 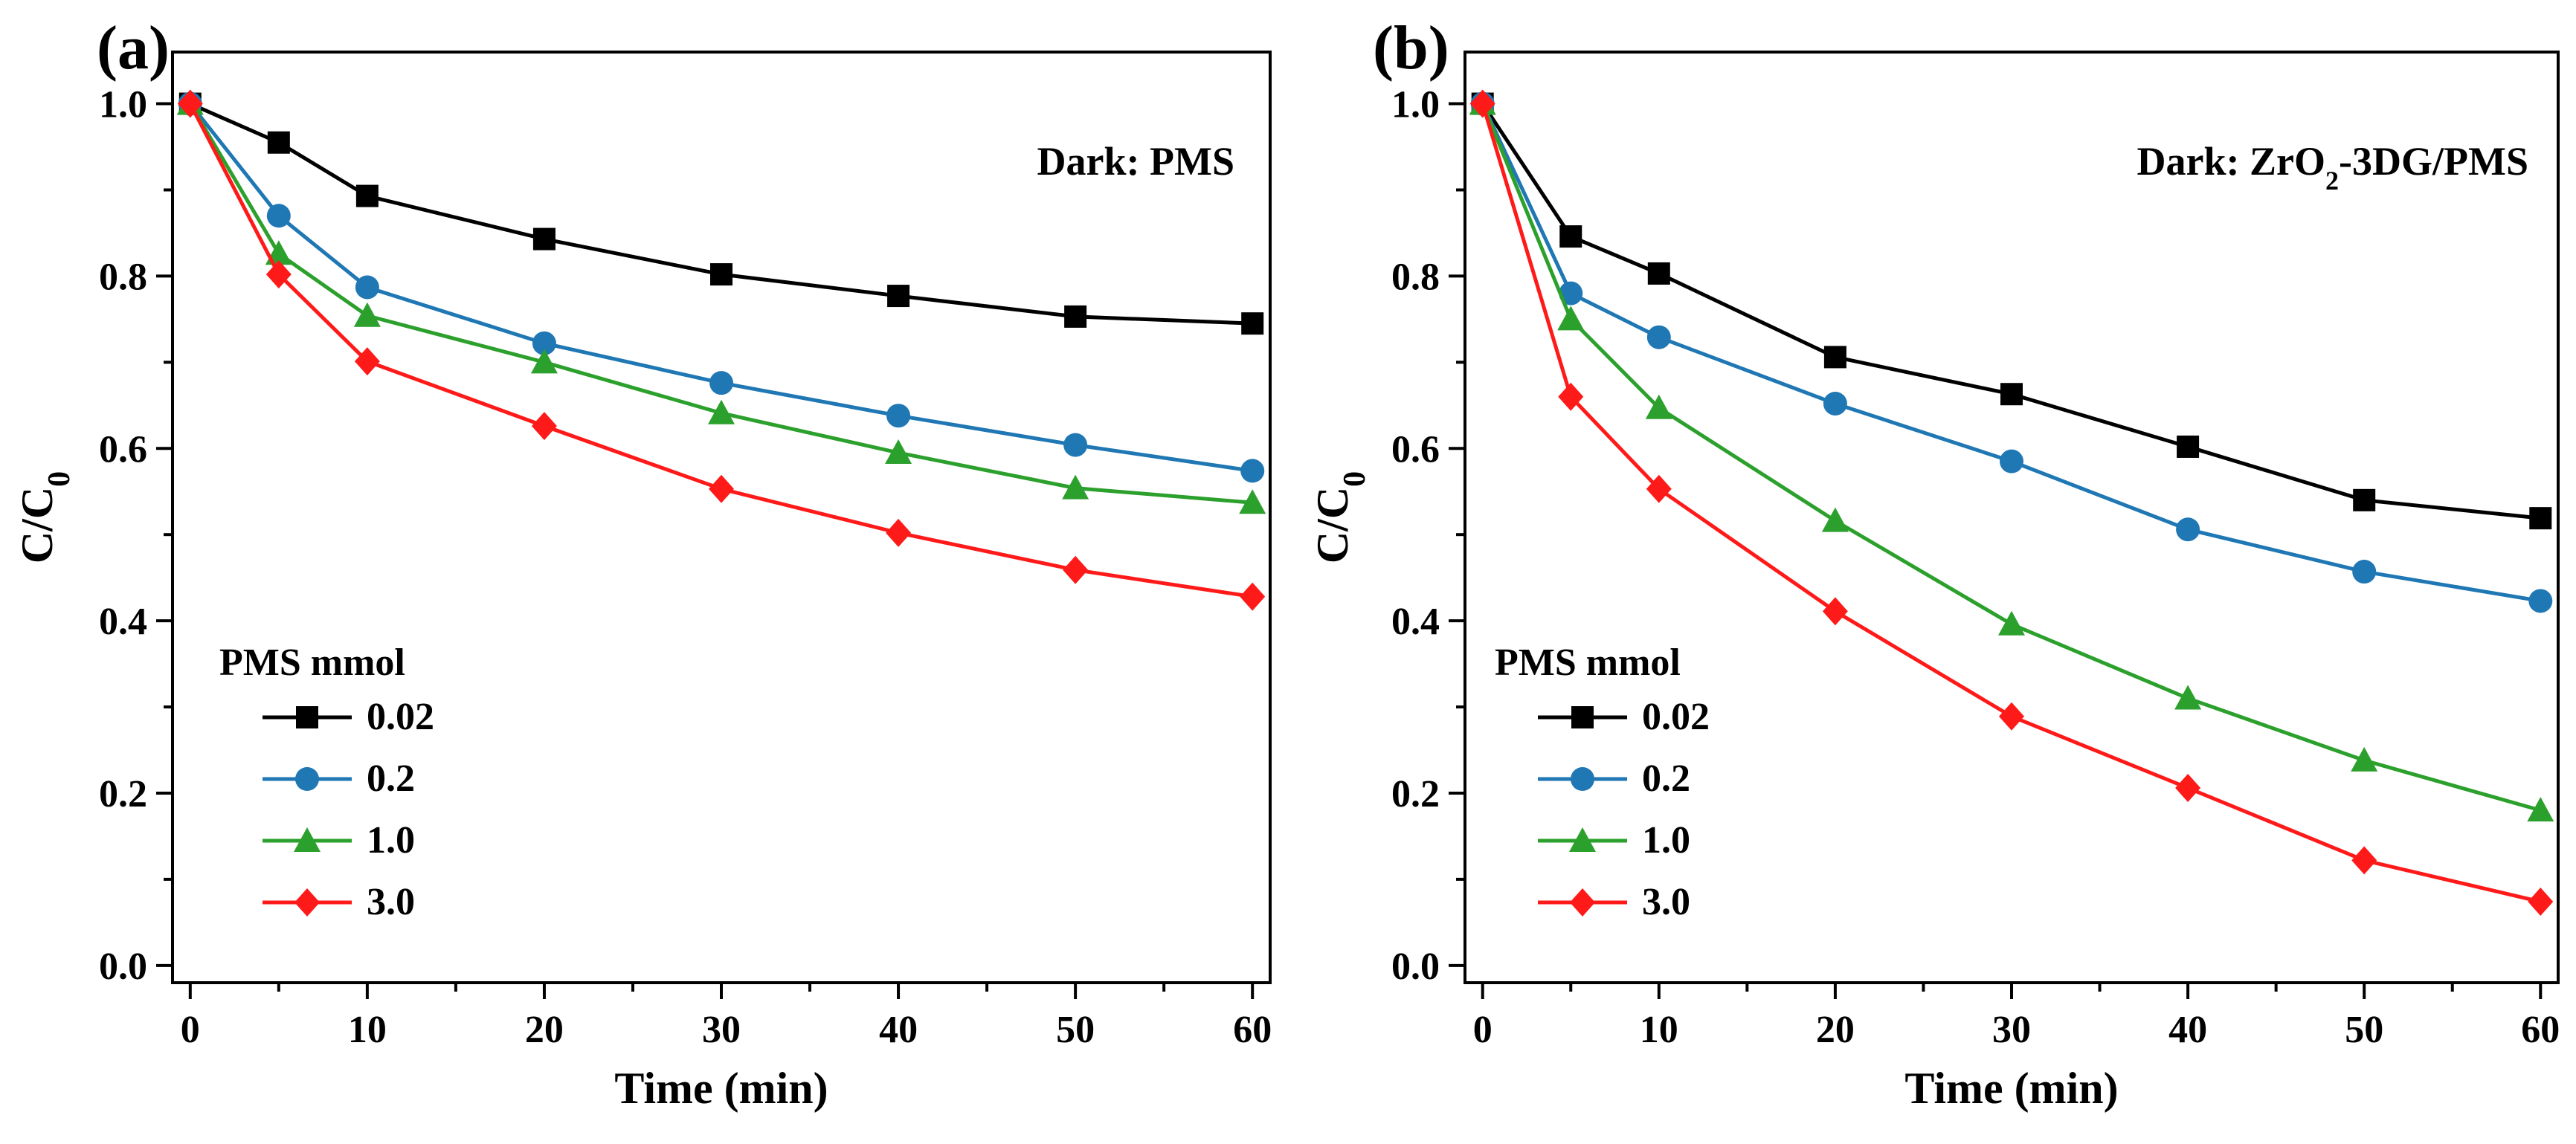 What do you see at coordinates (721, 1030) in the screenshot?
I see `x-tick-label: 30` at bounding box center [721, 1030].